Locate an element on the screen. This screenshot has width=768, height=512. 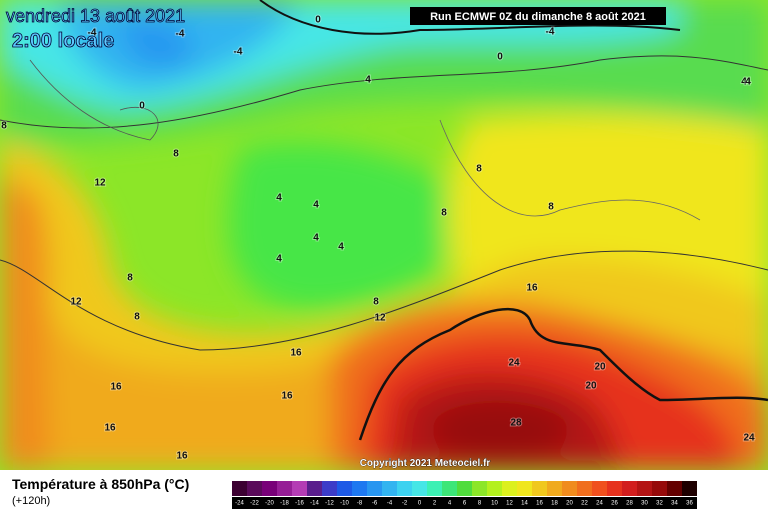
colorbar-tick-label: 30 is located at coordinates (644, 504).